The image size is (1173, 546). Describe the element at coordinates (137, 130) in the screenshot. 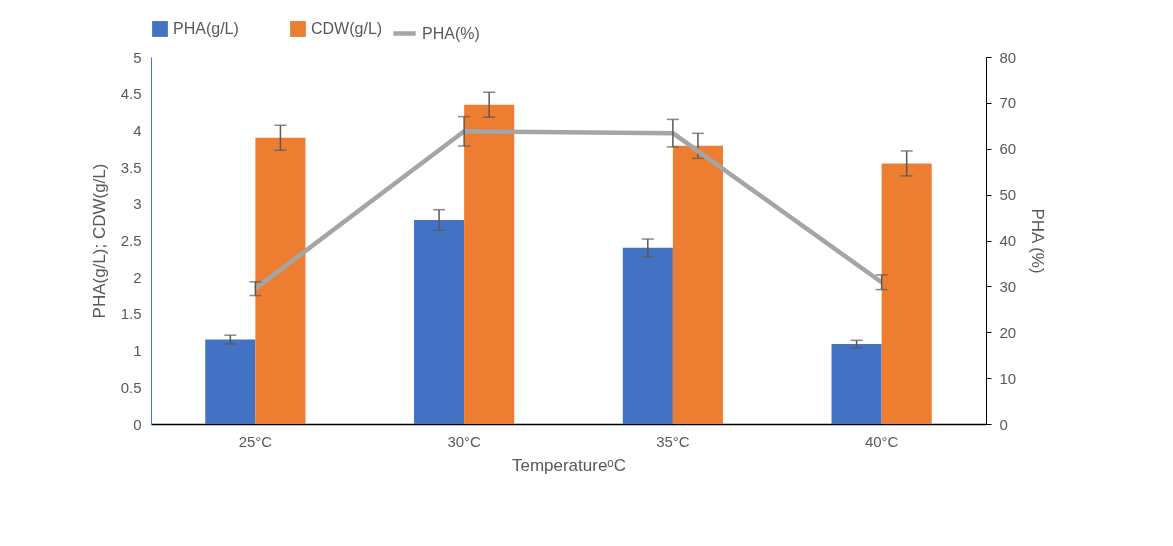

I see `y-tick-label: 4` at that location.